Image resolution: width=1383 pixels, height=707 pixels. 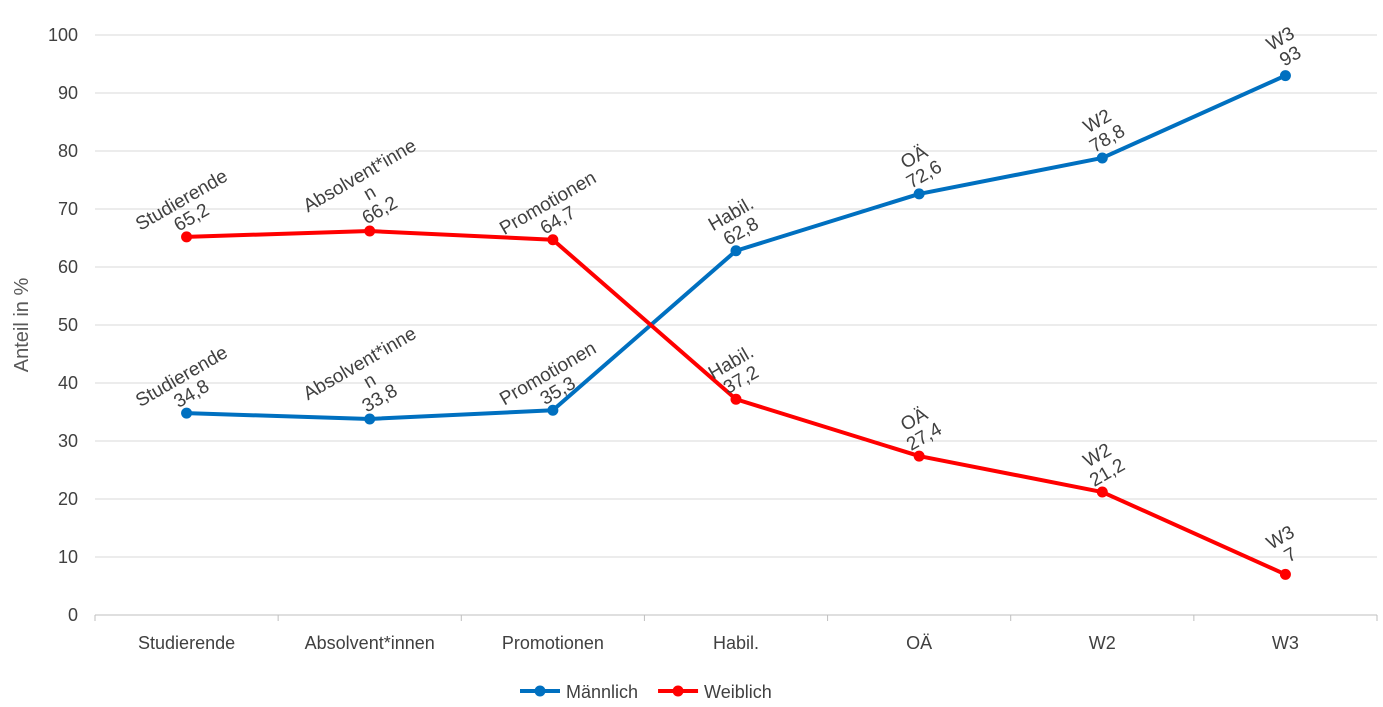 What do you see at coordinates (68, 209) in the screenshot?
I see `y-tick-label: 70` at bounding box center [68, 209].